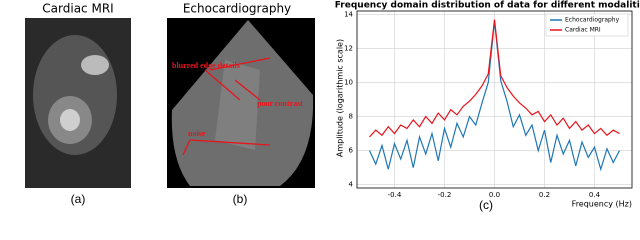 The image size is (640, 240). What do you see at coordinates (351, 117) in the screenshot?
I see `y-tick-label: 8` at bounding box center [351, 117].